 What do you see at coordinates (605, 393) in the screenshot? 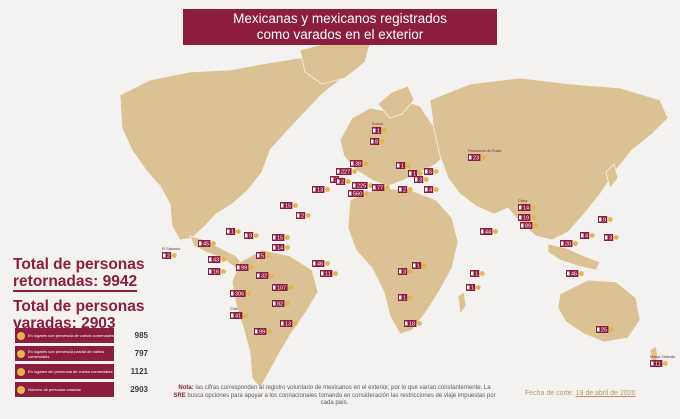
I see `date-value: 19 de abril de 2020` at bounding box center [605, 393].